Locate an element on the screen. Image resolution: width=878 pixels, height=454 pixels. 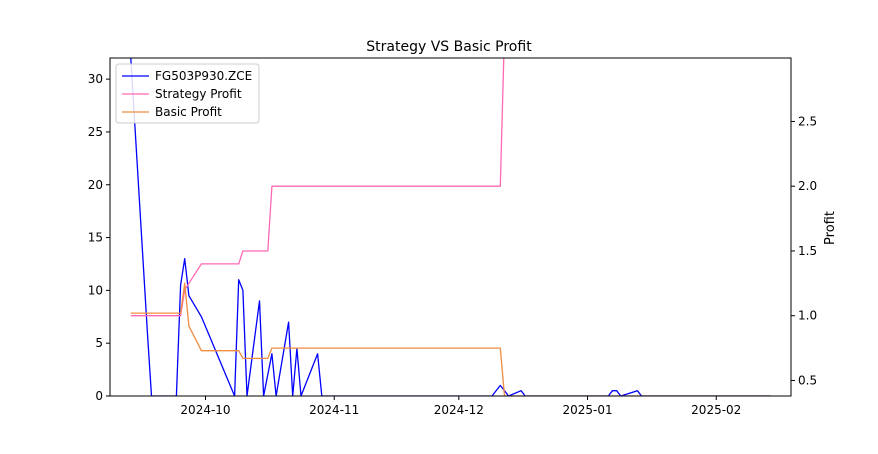
x-tick-label: 2024-10 is located at coordinates (205, 410).